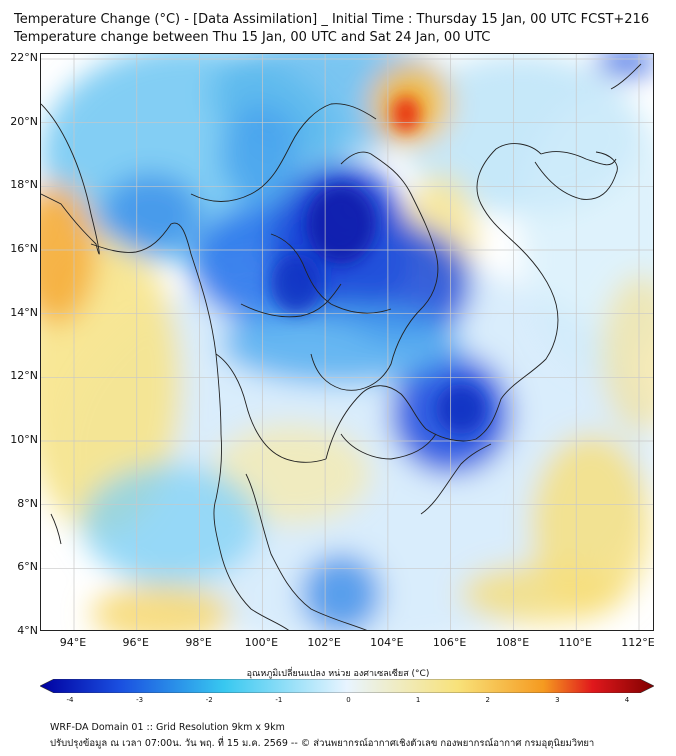 This screenshot has width=676, height=756. I want to click on lon-tick-label: 108°E, so click(512, 642).